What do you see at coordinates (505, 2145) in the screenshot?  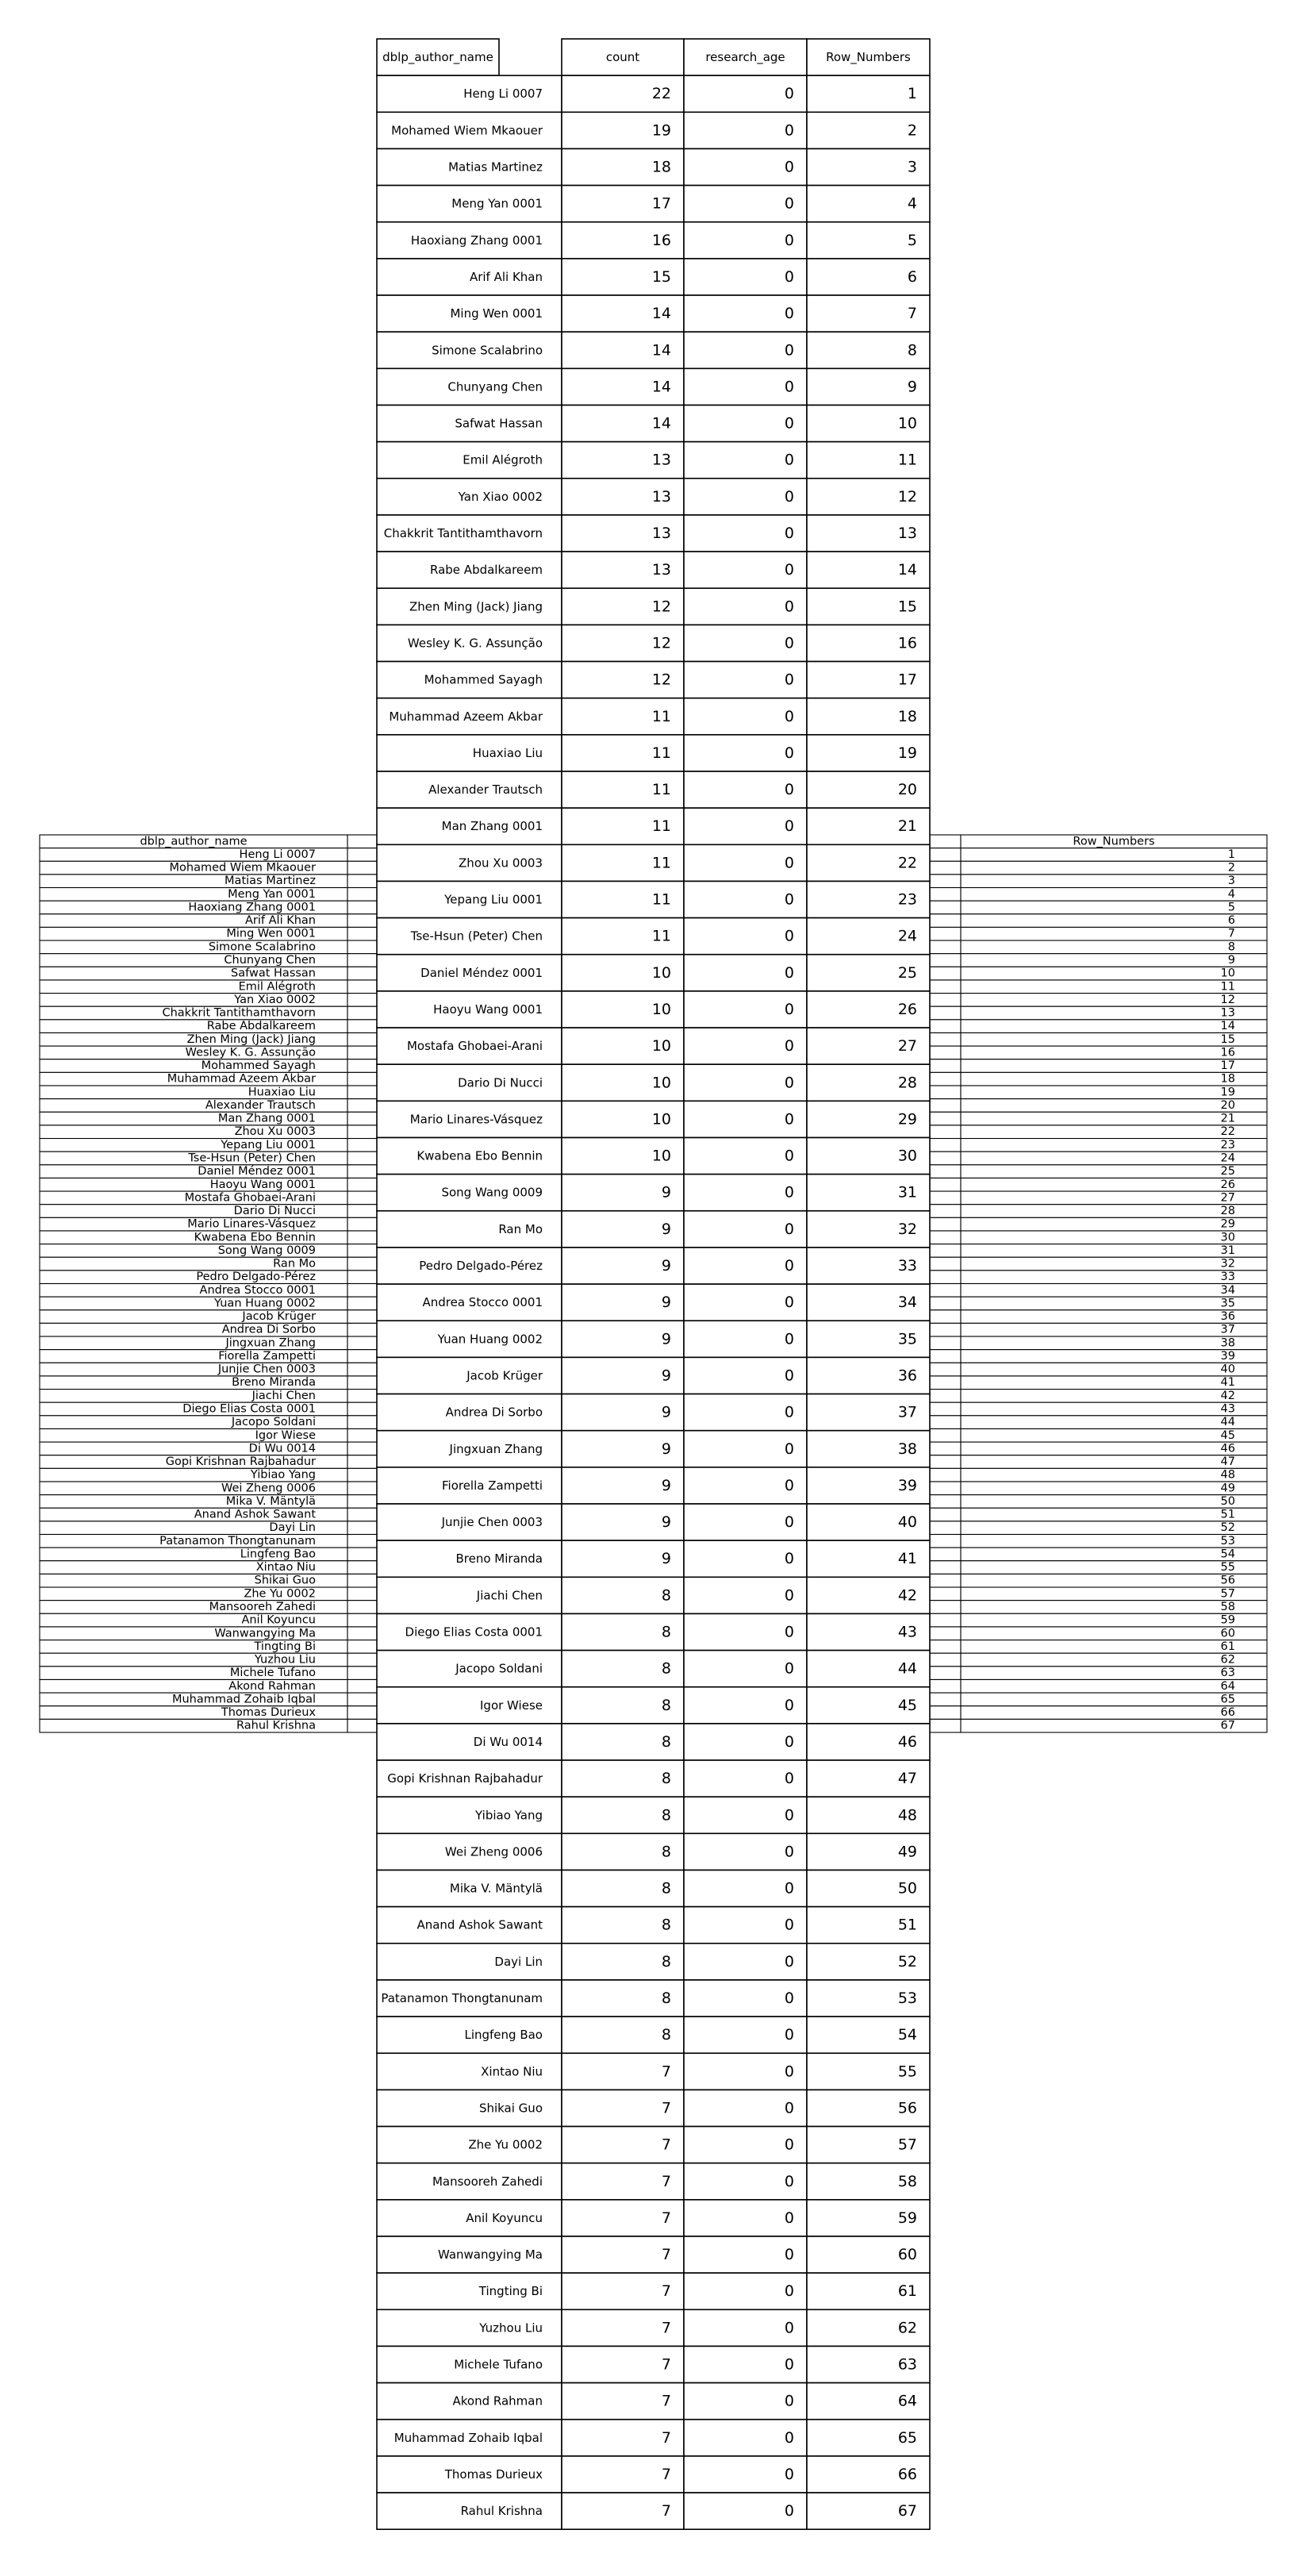 I see `author-name: Zhe Yu 0002` at bounding box center [505, 2145].